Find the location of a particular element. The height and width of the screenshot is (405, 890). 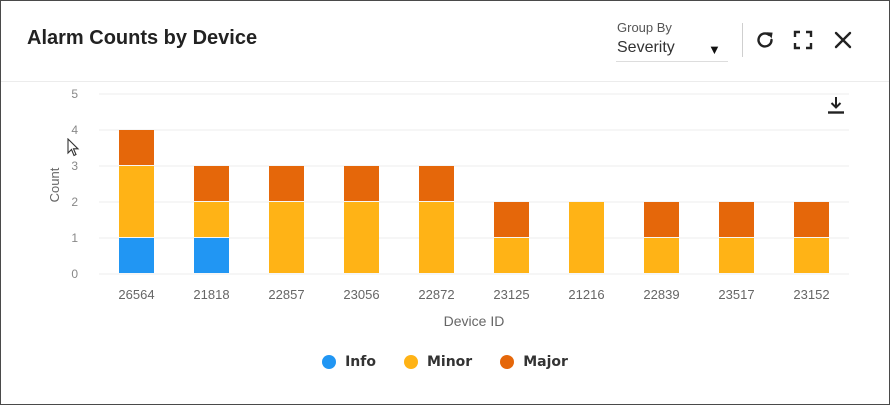

fullscreen-button is located at coordinates (803, 40).